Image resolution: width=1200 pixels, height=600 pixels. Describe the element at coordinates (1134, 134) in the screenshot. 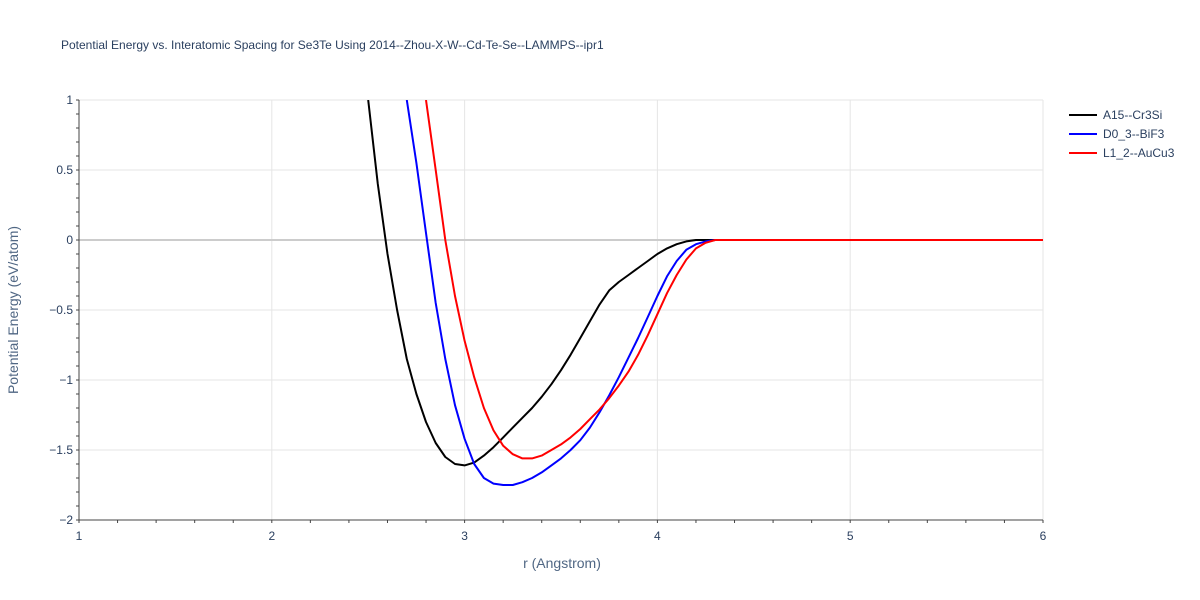

I see `legend-label: D0_3--BiF3` at that location.